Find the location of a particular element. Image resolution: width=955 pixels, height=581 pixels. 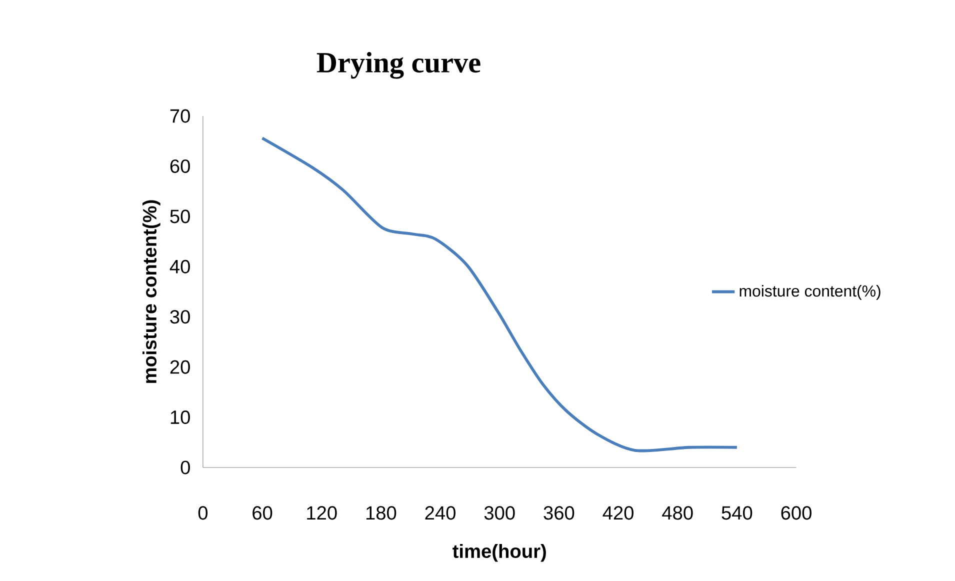

y-tick-label: 50 is located at coordinates (180, 217).